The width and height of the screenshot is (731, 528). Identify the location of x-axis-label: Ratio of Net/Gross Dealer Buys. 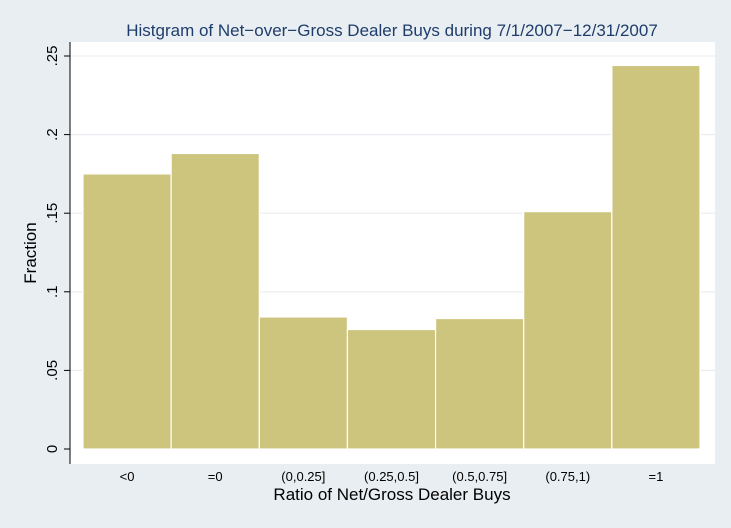
(391, 494).